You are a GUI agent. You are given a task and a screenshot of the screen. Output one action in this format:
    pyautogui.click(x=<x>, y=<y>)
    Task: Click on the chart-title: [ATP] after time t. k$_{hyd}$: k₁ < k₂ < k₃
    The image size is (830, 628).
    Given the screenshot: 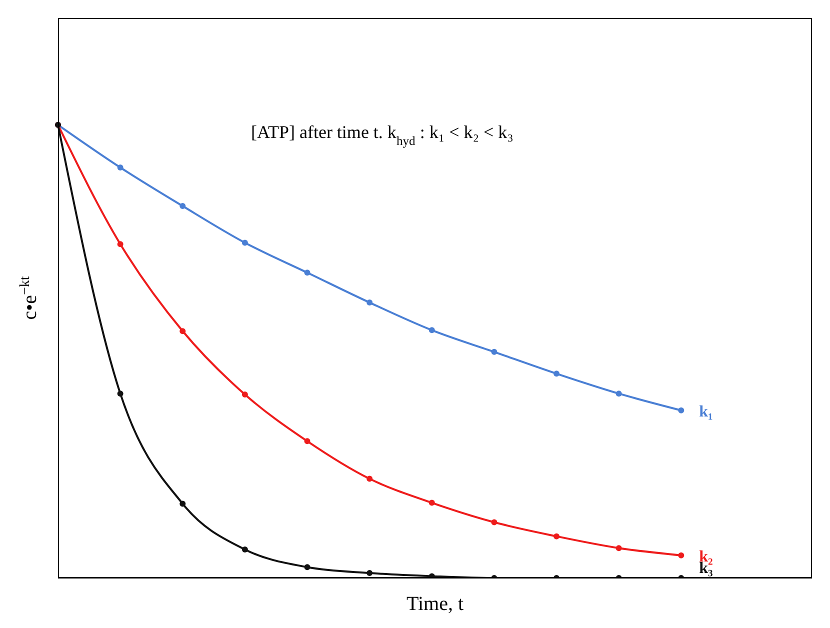 What is the action you would take?
    pyautogui.click(x=382, y=135)
    